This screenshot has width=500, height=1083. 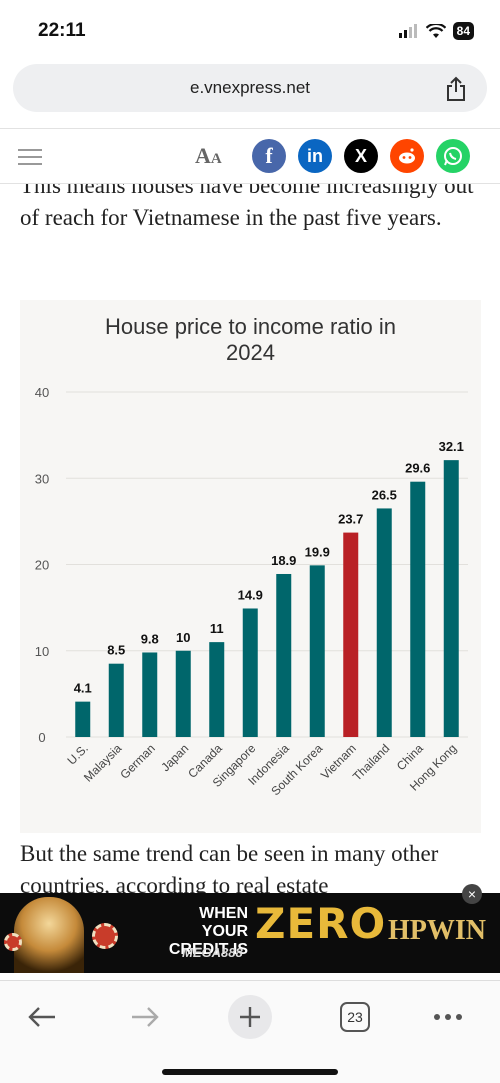 What do you see at coordinates (361, 156) in the screenshot?
I see `x-icon: X` at bounding box center [361, 156].